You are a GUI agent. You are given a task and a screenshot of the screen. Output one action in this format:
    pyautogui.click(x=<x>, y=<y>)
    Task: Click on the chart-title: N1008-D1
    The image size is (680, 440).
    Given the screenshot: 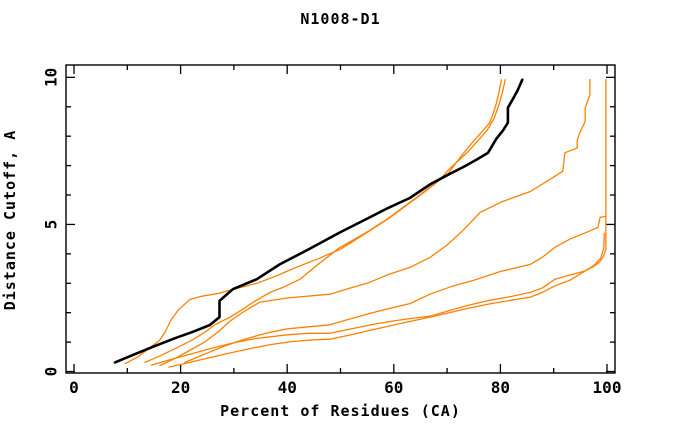 What is the action you would take?
    pyautogui.click(x=340, y=19)
    